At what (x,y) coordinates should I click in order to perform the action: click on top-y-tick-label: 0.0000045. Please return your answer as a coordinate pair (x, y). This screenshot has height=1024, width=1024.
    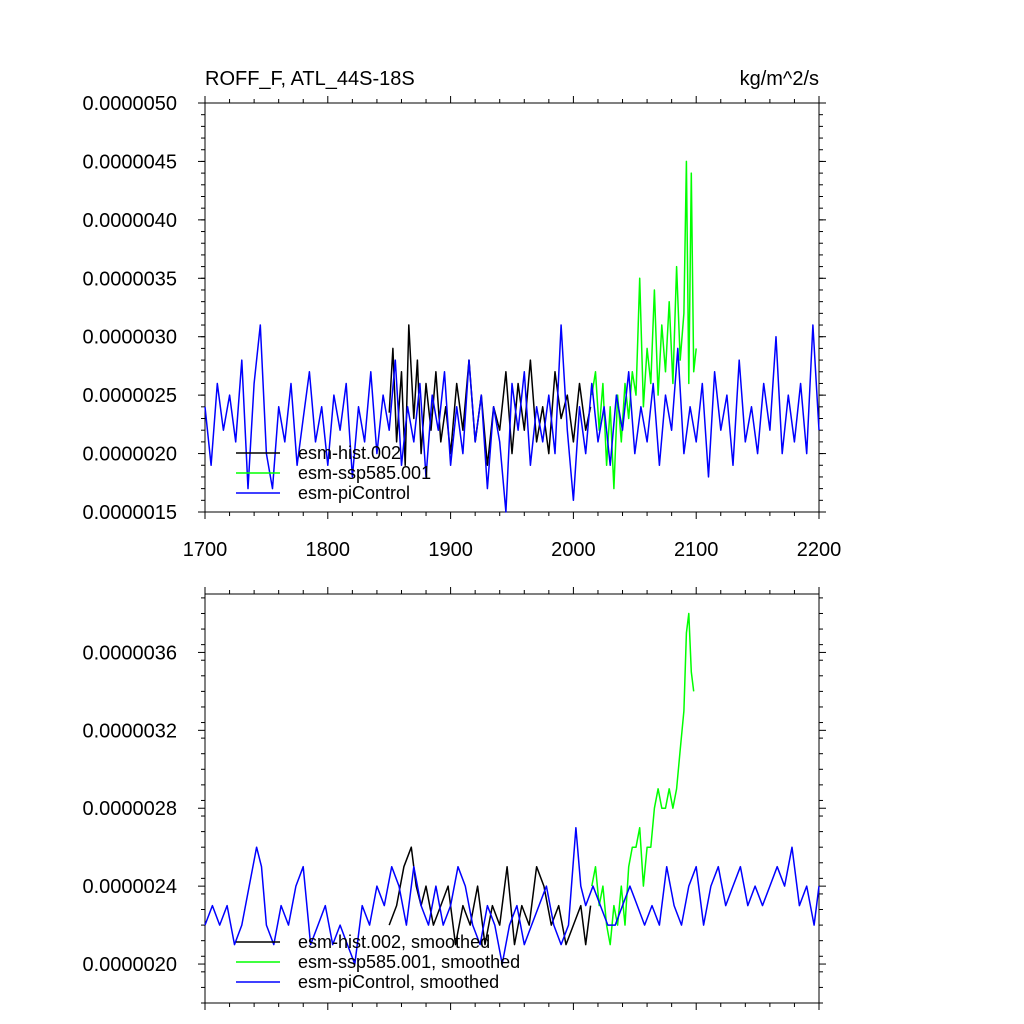
    Looking at the image, I should click on (129, 162).